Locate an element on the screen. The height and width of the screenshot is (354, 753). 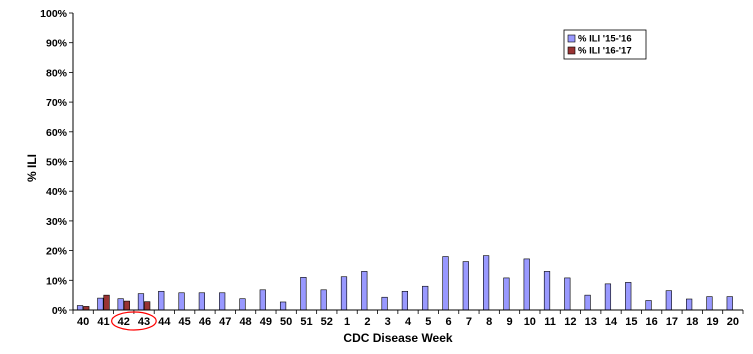
x-tick-label: 45 is located at coordinates (185, 322).